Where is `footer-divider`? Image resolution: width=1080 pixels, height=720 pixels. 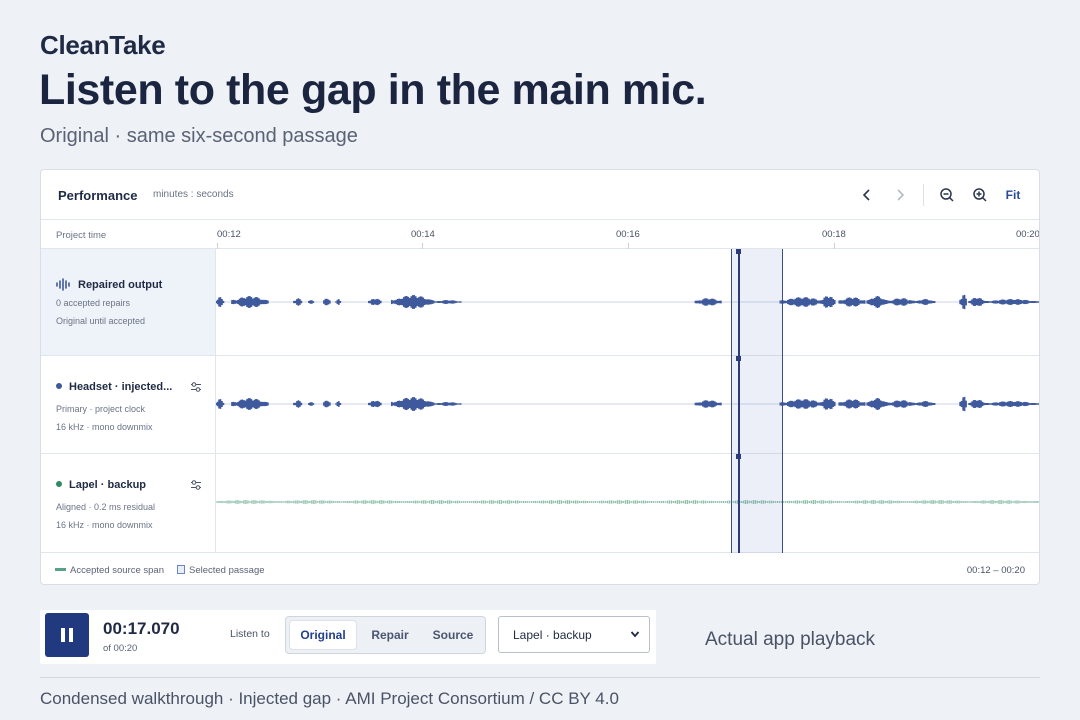
footer-divider is located at coordinates (540, 677).